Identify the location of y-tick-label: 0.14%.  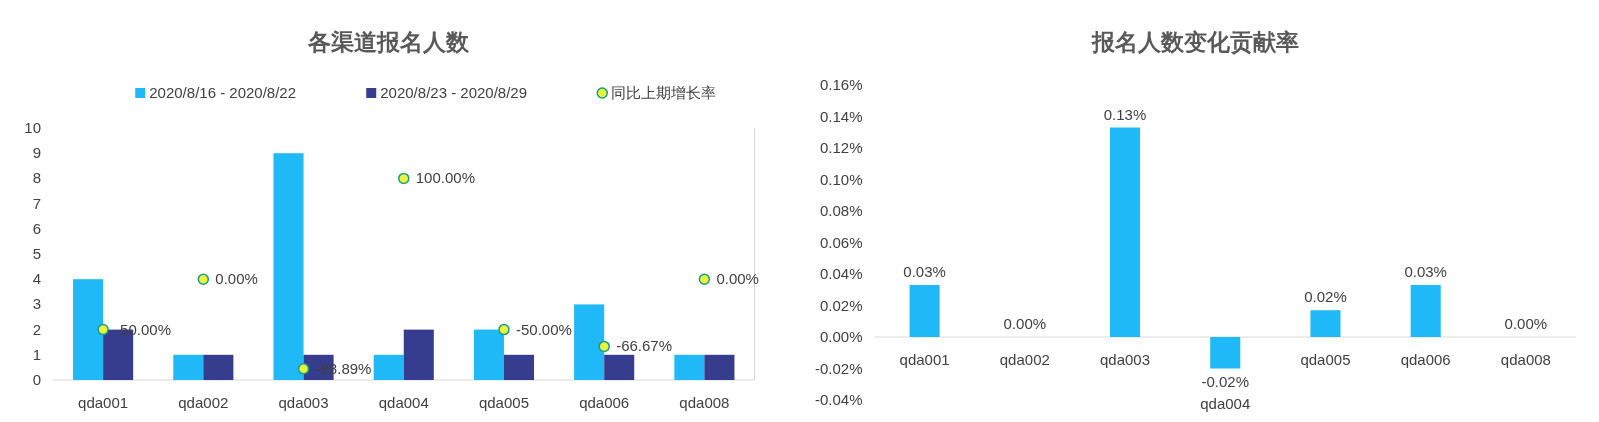
(841, 116).